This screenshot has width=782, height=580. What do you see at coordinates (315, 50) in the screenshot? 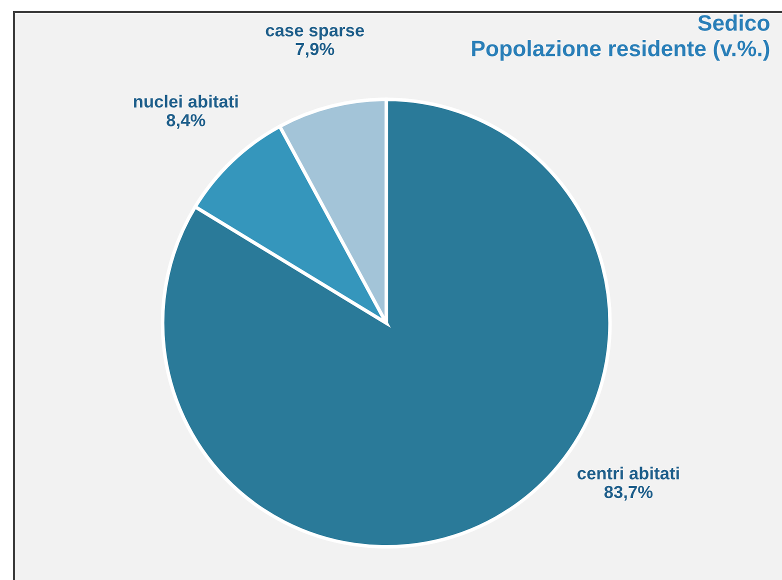
I see `data-label: 7,9%` at bounding box center [315, 50].